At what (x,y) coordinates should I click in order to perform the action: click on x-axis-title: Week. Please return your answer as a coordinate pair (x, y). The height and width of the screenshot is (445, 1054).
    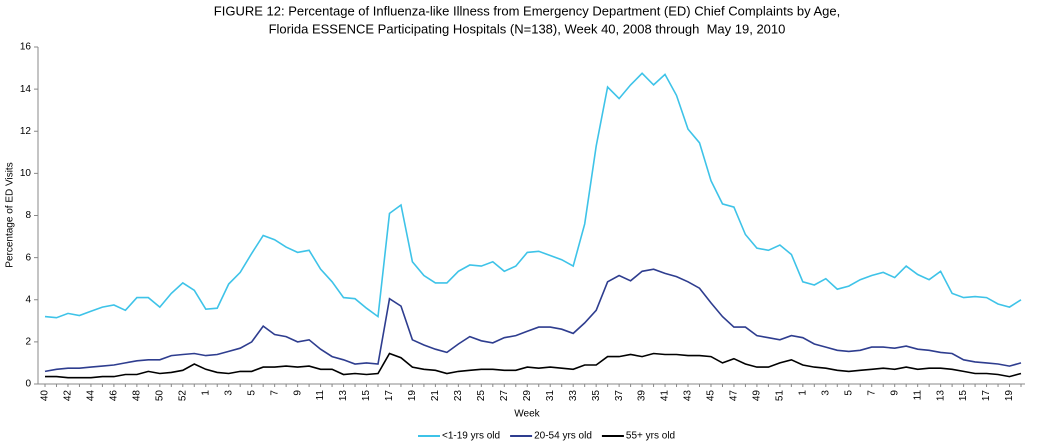
    Looking at the image, I should click on (527, 414).